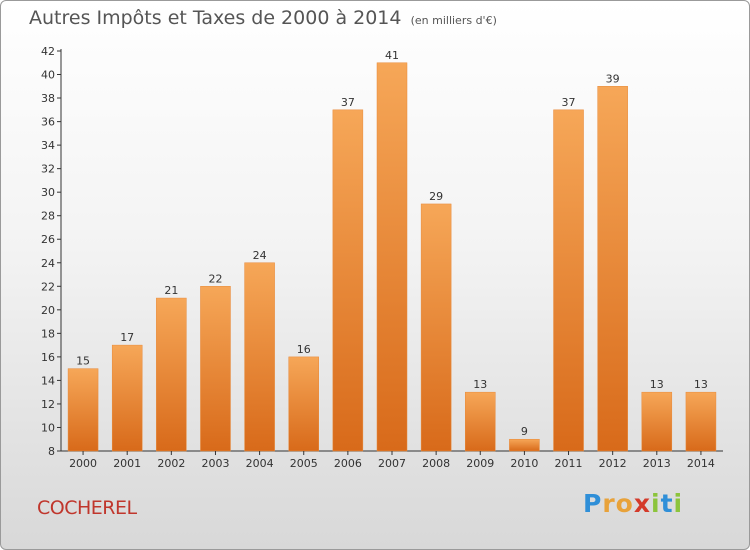  I want to click on x-tick-label: 2007, so click(392, 463).